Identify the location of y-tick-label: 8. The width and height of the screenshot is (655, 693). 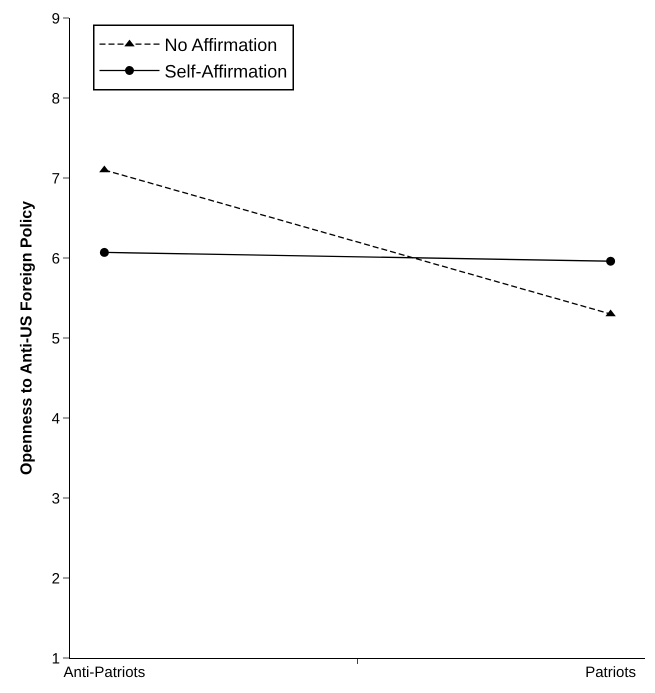
(56, 99).